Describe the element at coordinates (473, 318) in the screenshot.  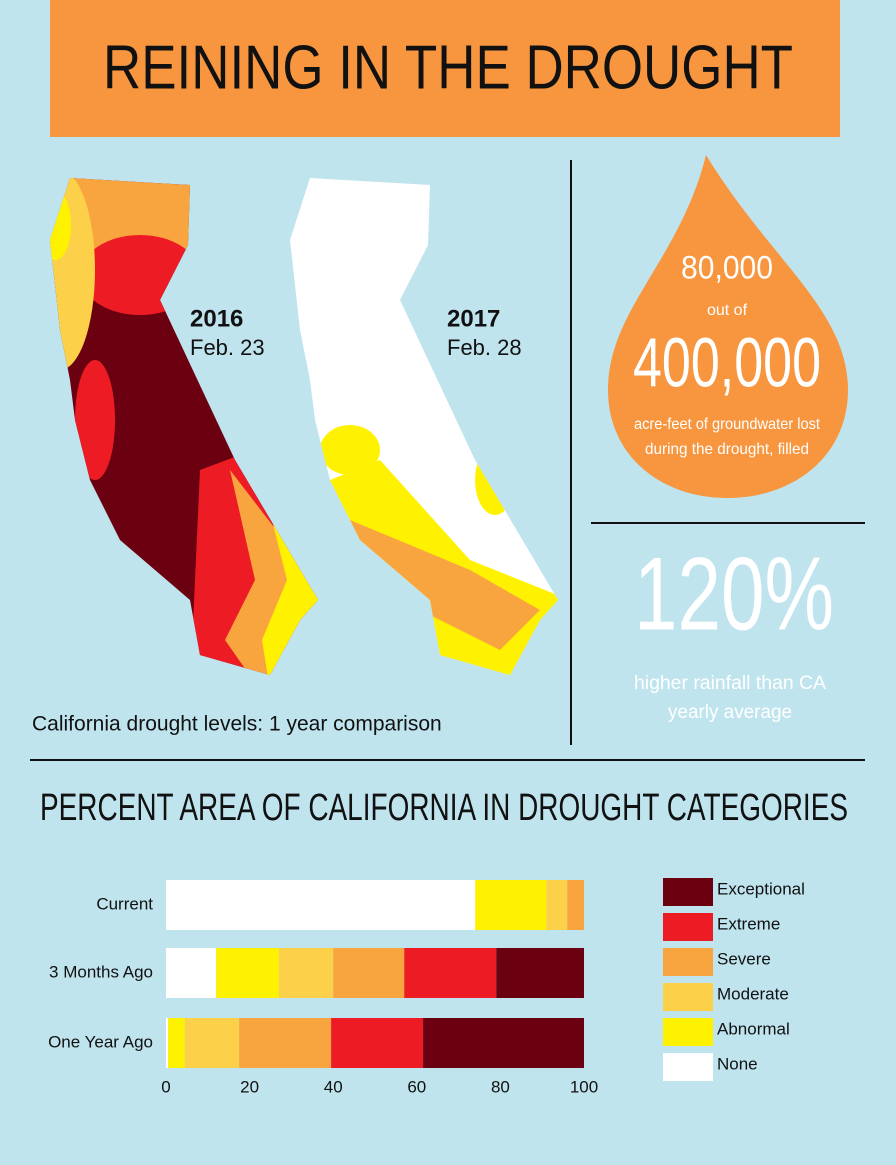
I see `map-year: 2017` at that location.